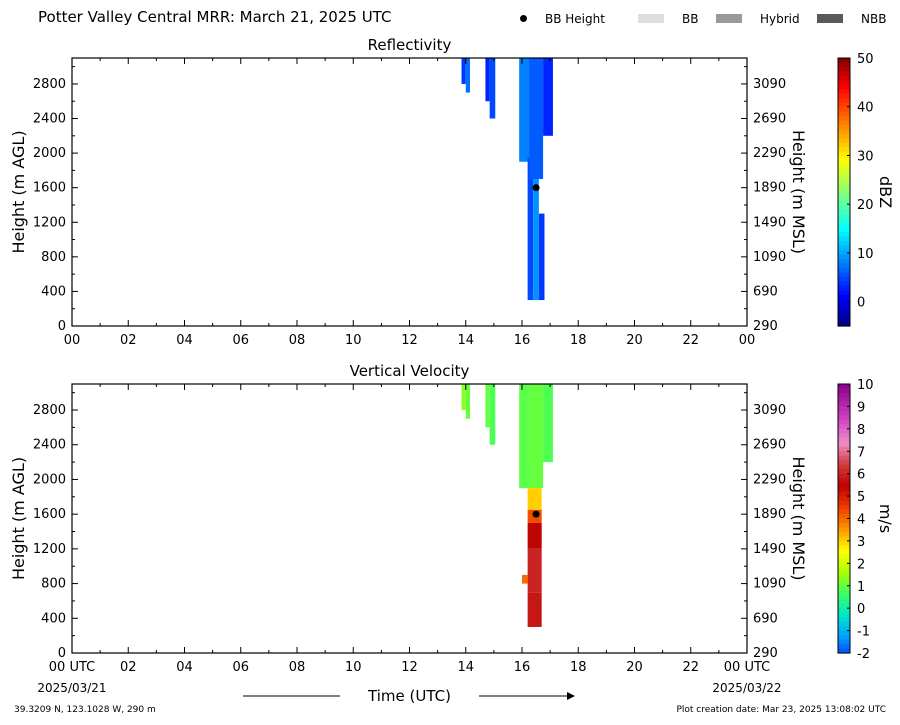  Describe the element at coordinates (861, 475) in the screenshot. I see `colorbar-tick-label-velocity: 6` at that location.